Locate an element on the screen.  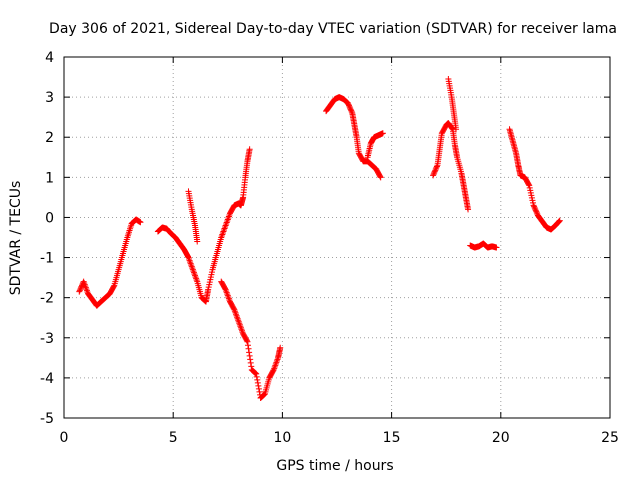
x-tick-label: 20 is located at coordinates (501, 438).